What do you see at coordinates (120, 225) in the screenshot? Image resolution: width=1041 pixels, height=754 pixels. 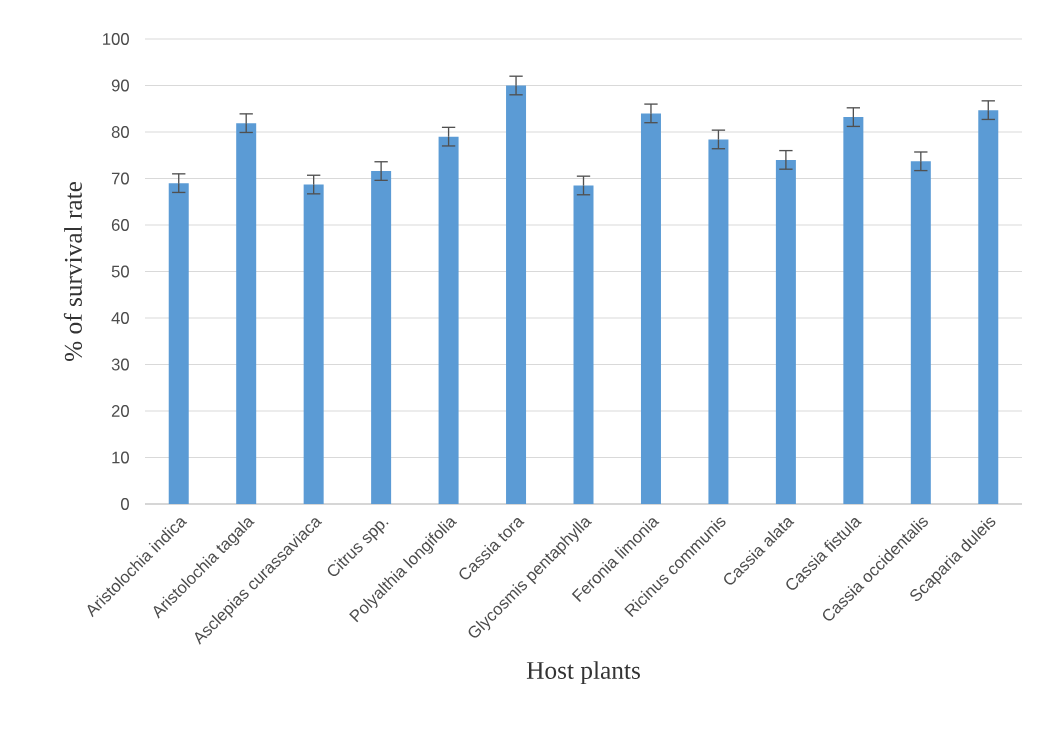 I see `y-tick-label: 60` at bounding box center [120, 225].